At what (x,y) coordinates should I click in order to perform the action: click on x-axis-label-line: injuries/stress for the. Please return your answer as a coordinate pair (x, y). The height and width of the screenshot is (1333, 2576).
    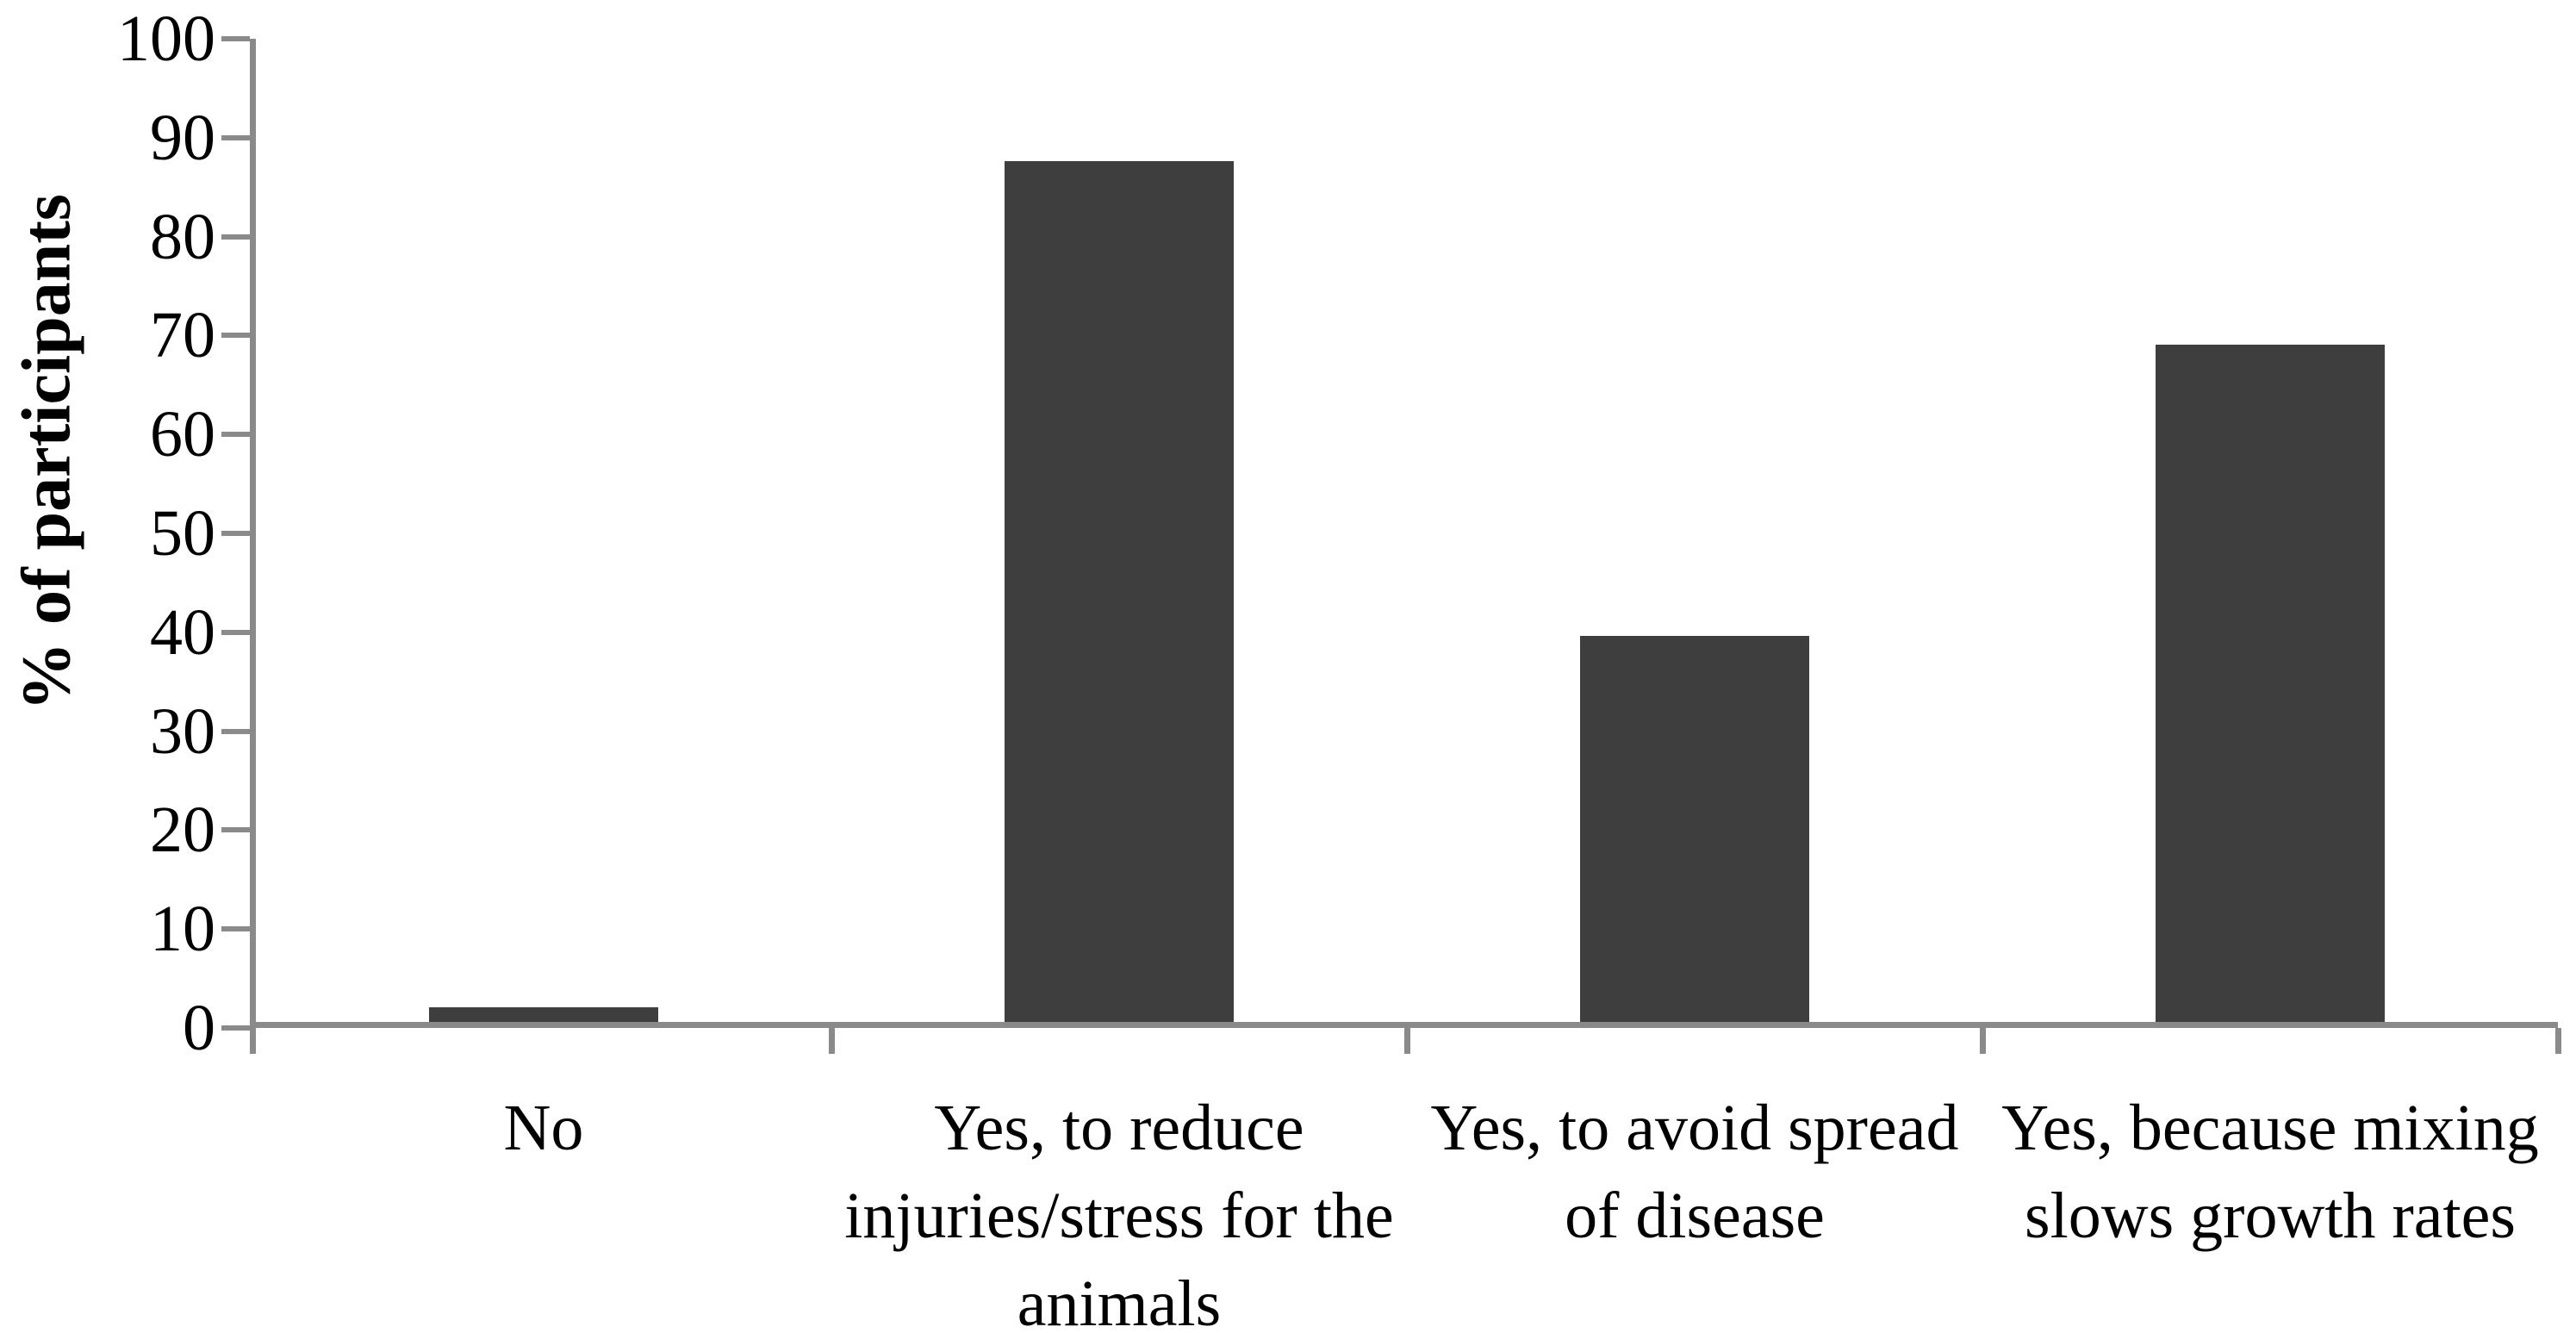
    Looking at the image, I should click on (1119, 1216).